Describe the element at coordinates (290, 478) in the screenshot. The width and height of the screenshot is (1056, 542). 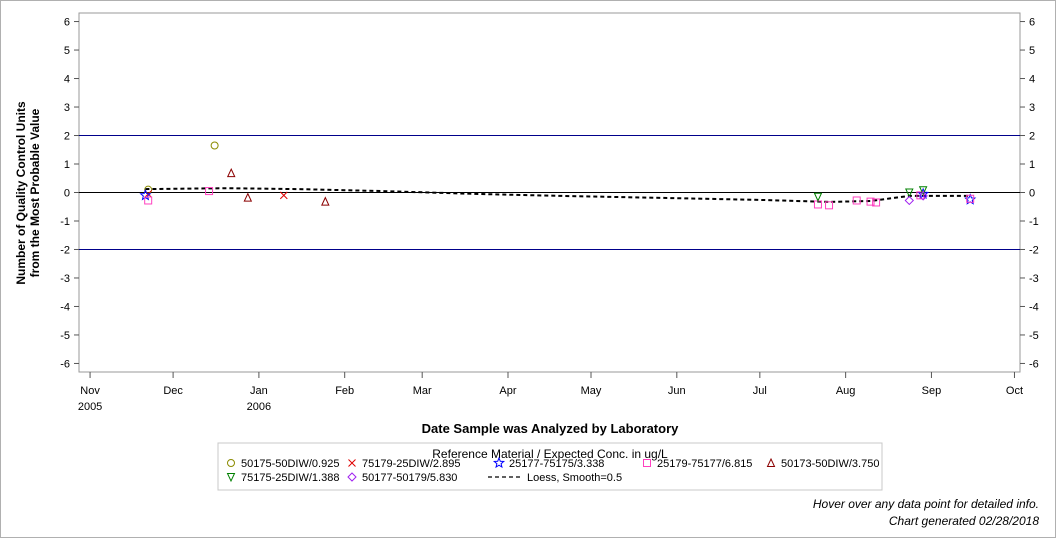
I see `legend-label-75175-25diw-1-388: 75175-25DIW/1.388` at that location.